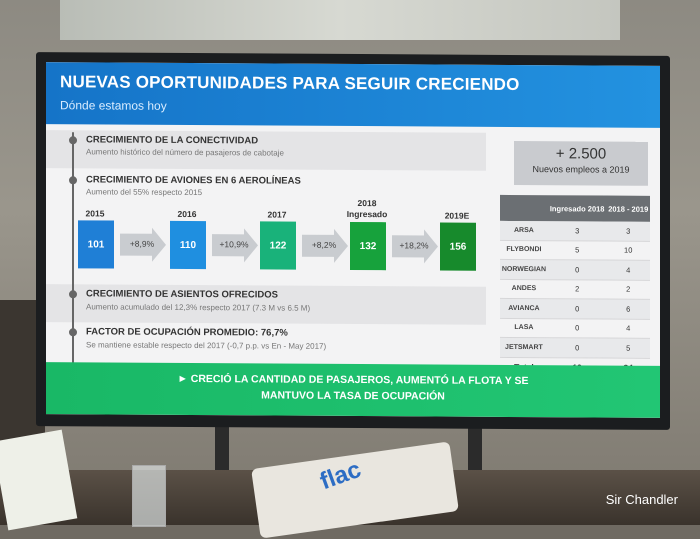 Image resolution: width=700 pixels, height=539 pixels. Describe the element at coordinates (193, 180) in the screenshot. I see `section-title: CRECIMIENTO DE AVIONES EN 6 AEROLÍNEAS` at that location.